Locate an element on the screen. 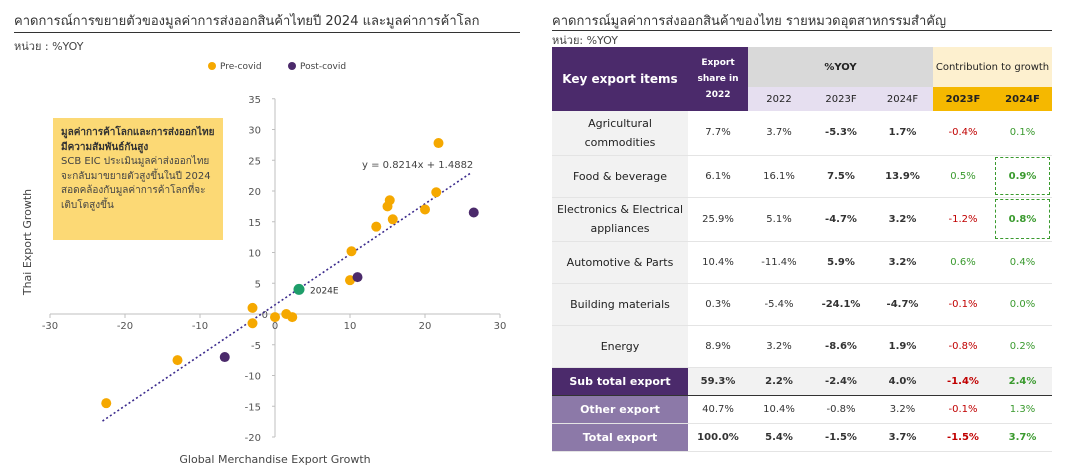  row-item: Agricultural commodities is located at coordinates (620, 133).